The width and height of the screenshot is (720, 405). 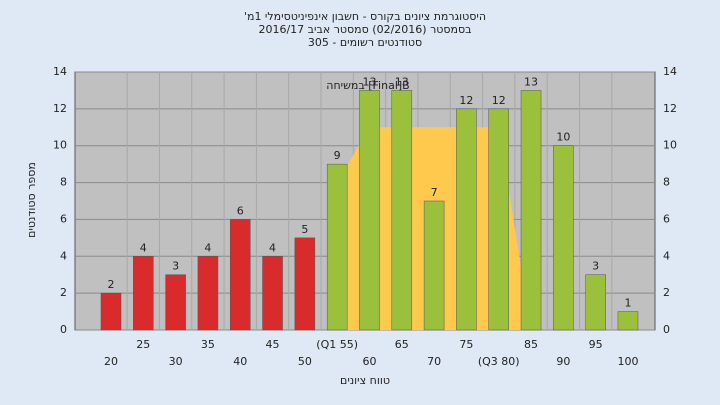 What do you see at coordinates (337, 155) in the screenshot?
I see `value-label: 9` at bounding box center [337, 155].